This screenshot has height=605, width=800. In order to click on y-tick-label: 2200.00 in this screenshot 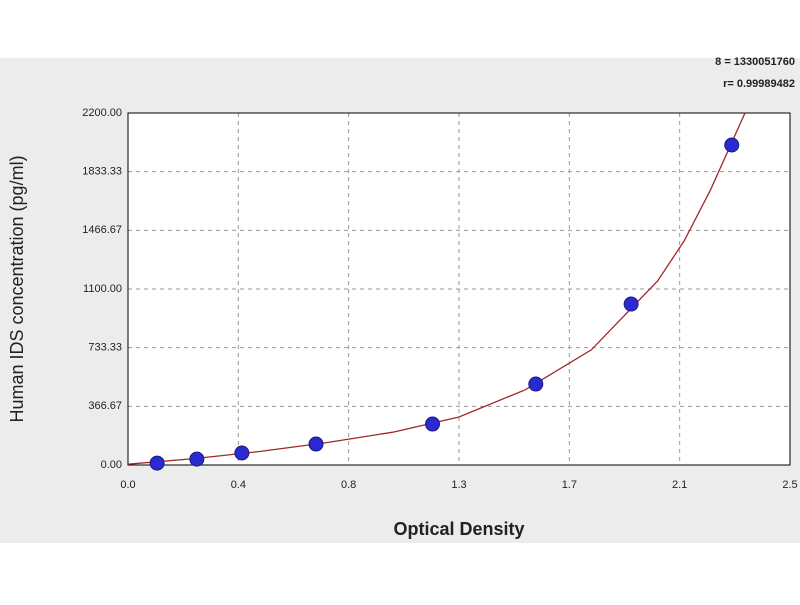, I will do `click(102, 113)`.